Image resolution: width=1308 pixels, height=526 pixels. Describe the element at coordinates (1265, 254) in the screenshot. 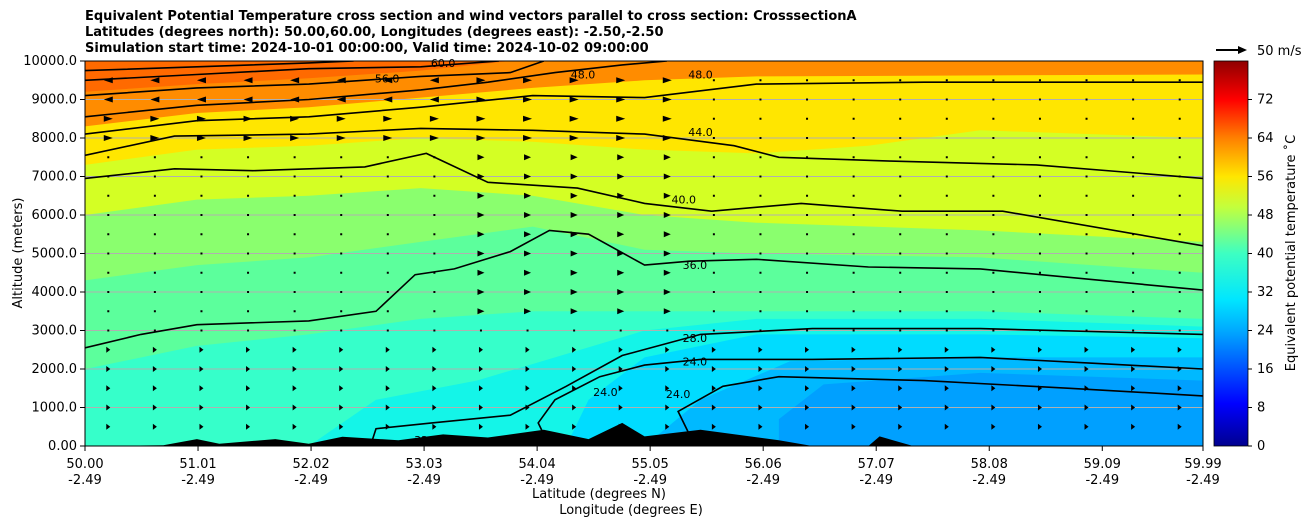

I see `colorbar-tick-label-5: 40` at that location.